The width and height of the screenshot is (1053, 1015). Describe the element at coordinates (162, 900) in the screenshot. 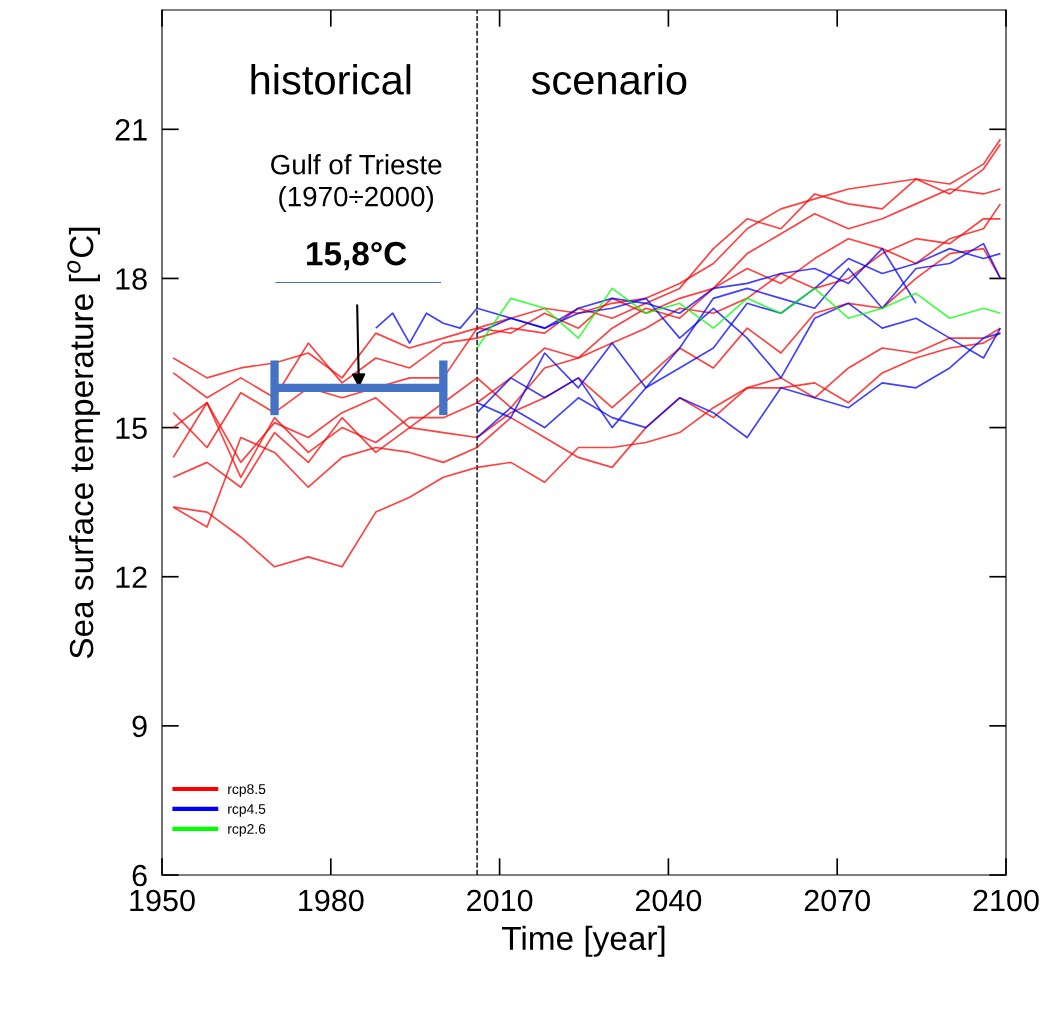

I see `x-tick-label: 1950` at that location.